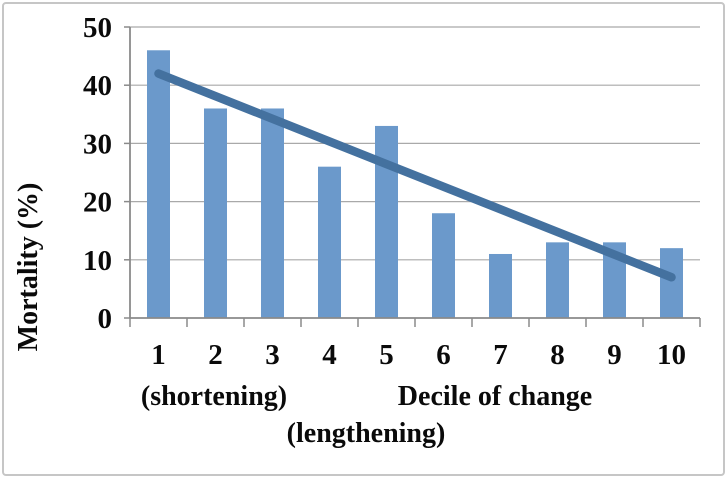 This screenshot has height=478, width=727. Describe the element at coordinates (366, 433) in the screenshot. I see `x-axis-annotation-lengthening: (lengthening)` at that location.